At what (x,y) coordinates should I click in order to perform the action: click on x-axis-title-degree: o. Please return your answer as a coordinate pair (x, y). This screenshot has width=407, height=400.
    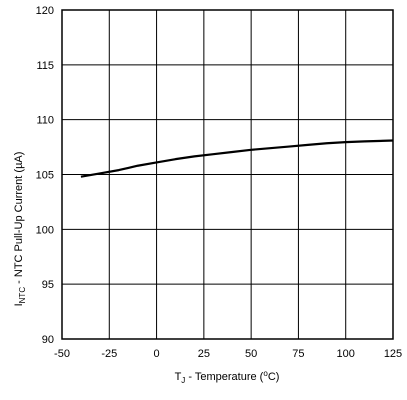
    Looking at the image, I should click on (265, 373).